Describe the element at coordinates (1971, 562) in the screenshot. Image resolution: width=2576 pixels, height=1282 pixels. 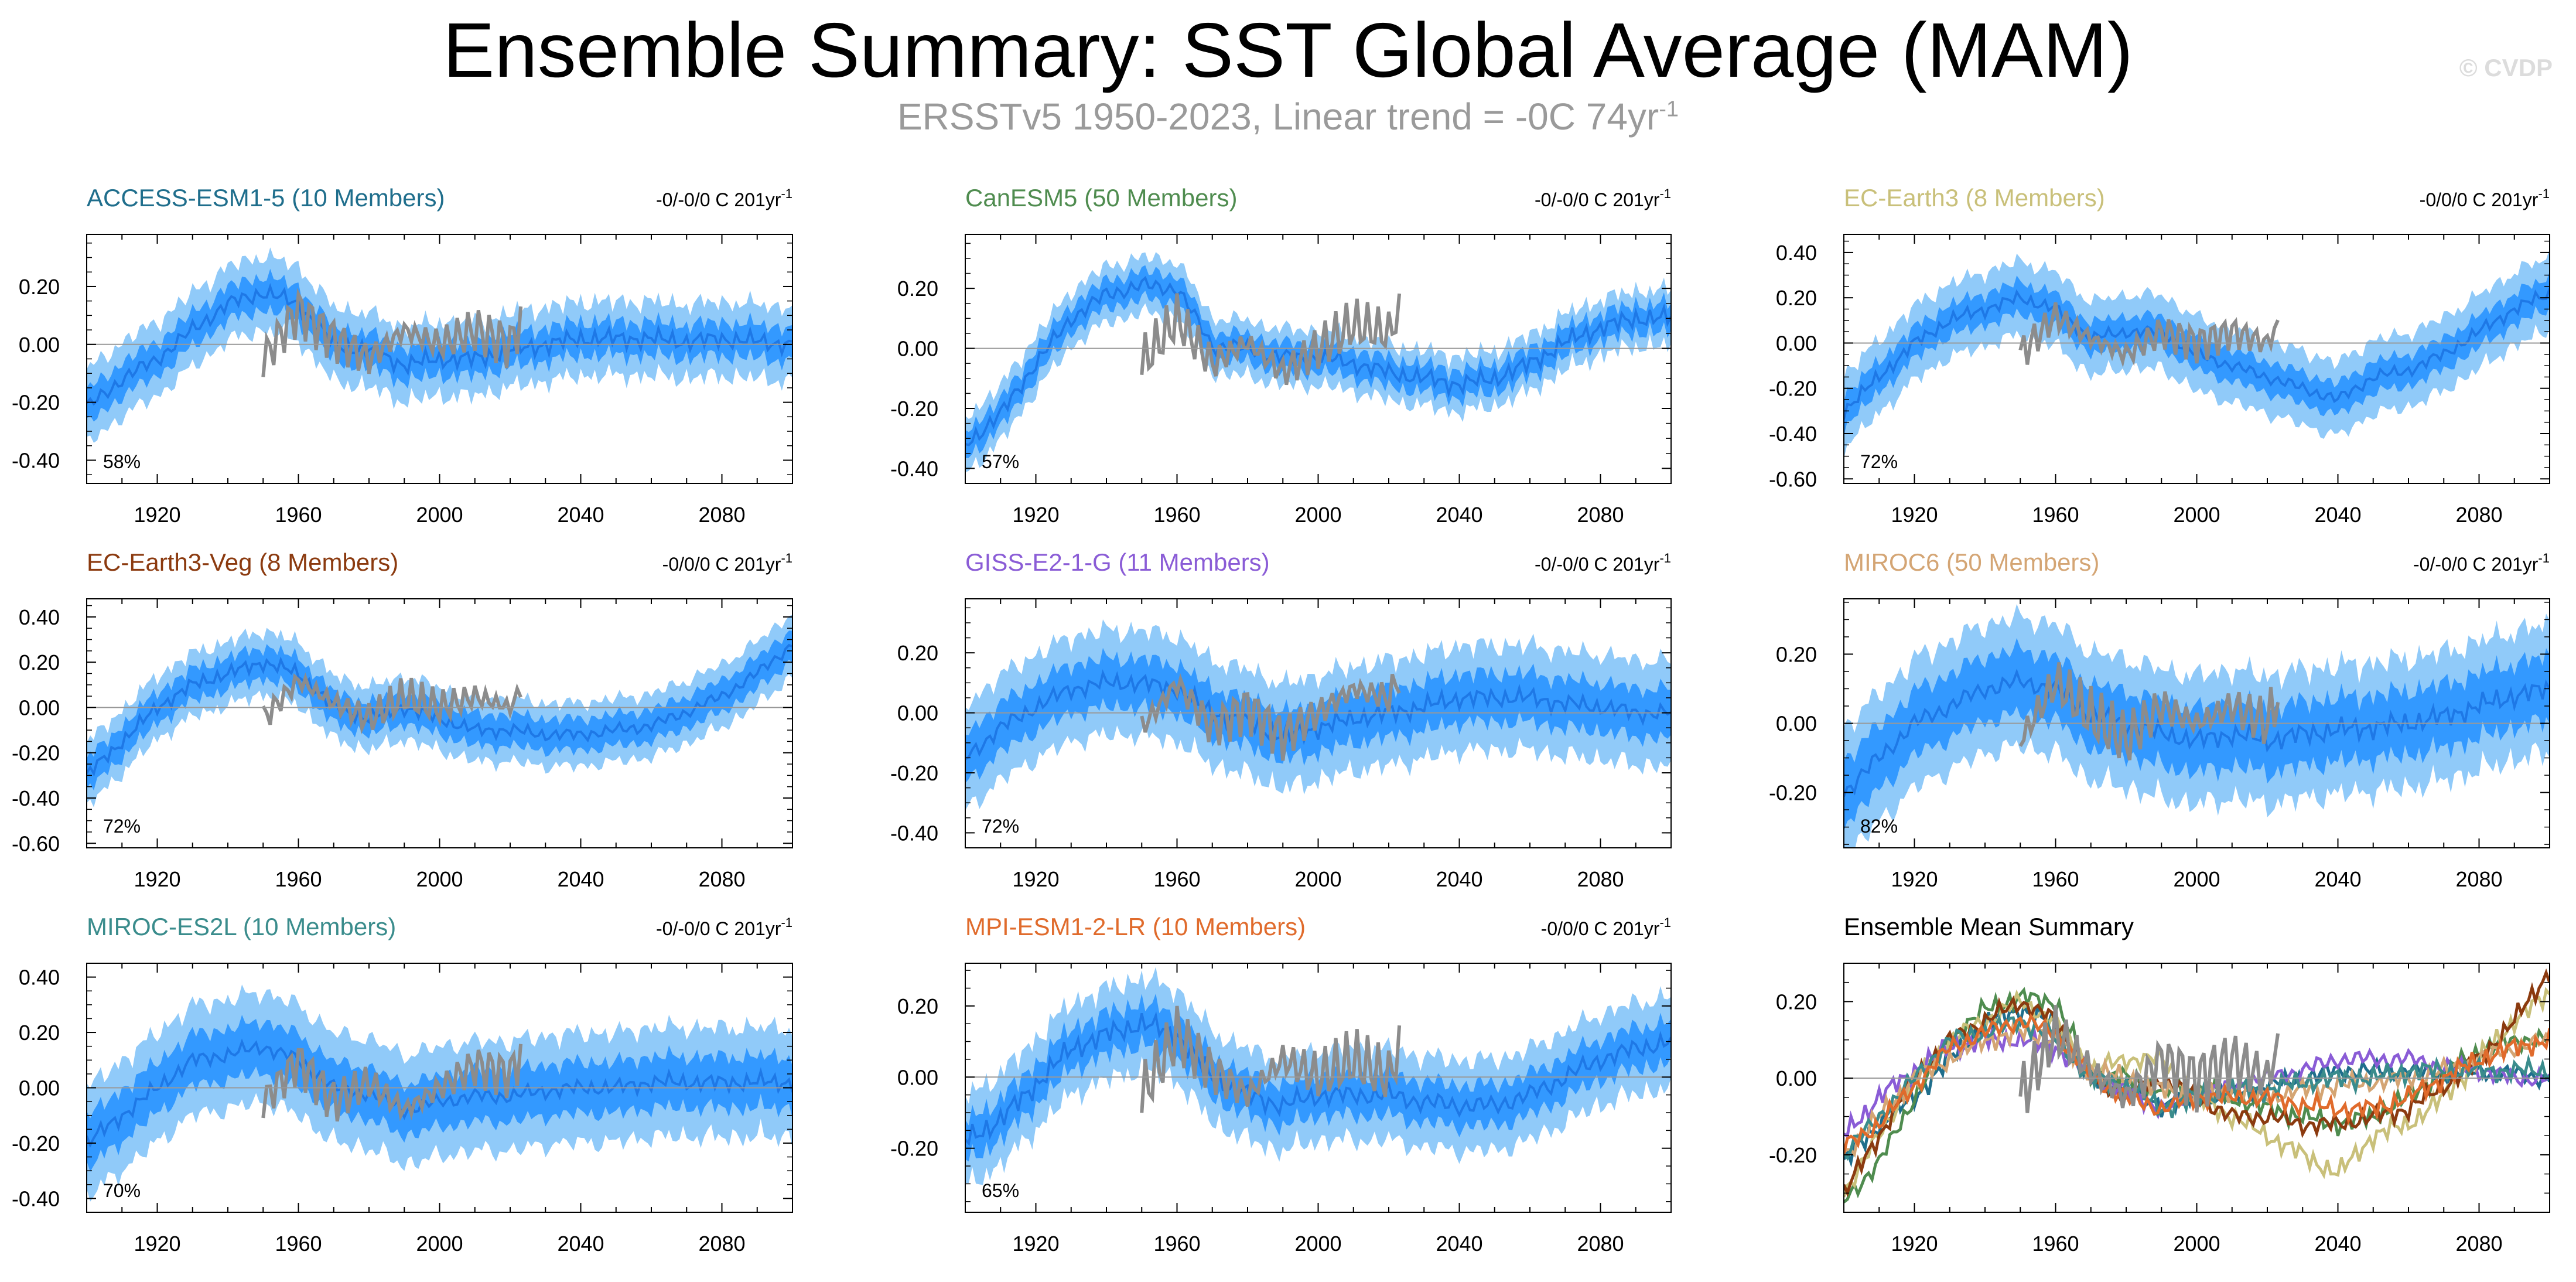
I see `panel-title: MIROC6 (50 Members)` at that location.